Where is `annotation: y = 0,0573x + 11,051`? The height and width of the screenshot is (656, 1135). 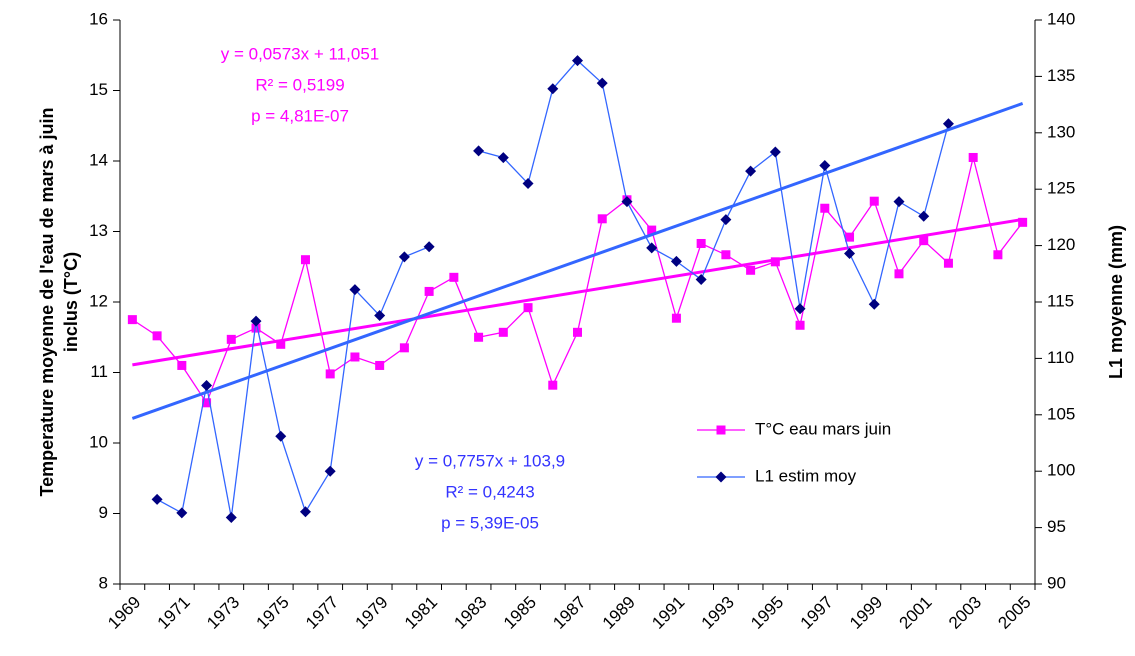
annotation: y = 0,0573x + 11,051 is located at coordinates (300, 53).